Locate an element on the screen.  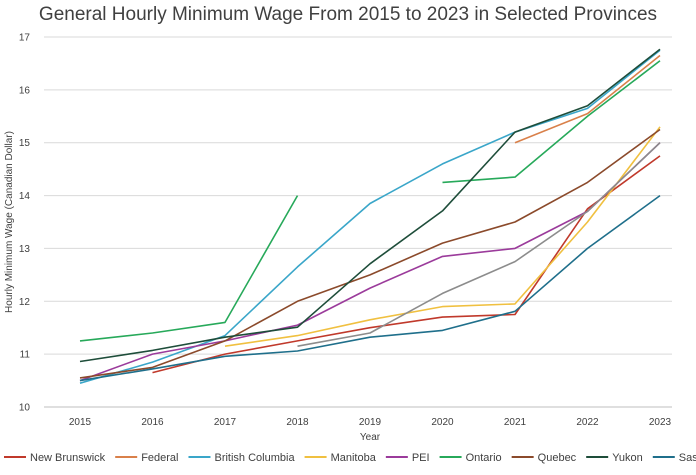
legend-label-ontario: Ontario is located at coordinates (484, 458).